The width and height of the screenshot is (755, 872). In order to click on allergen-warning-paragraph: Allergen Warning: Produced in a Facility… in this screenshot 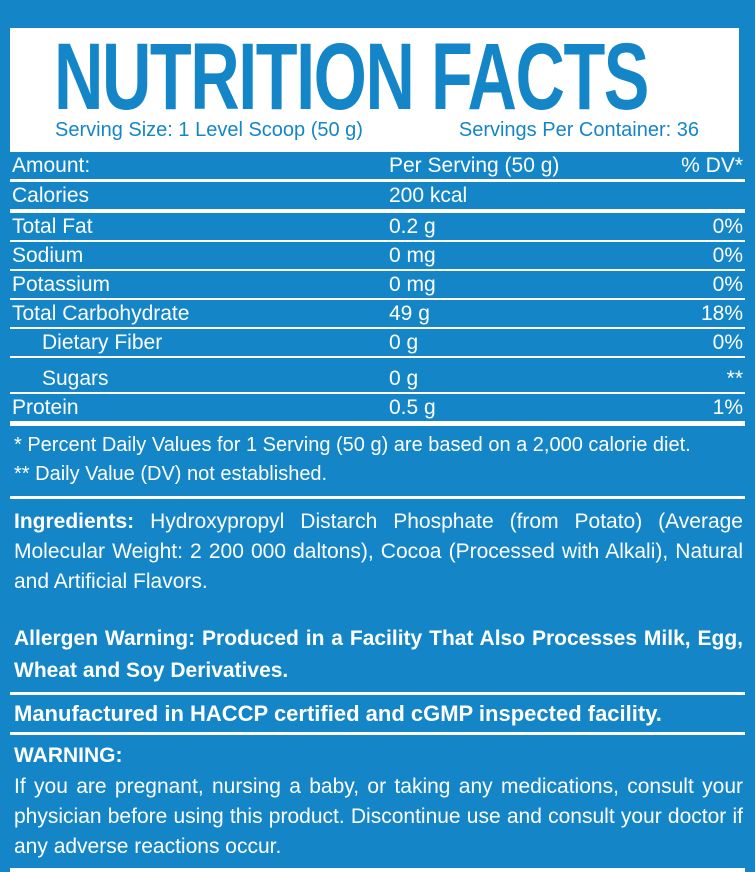, I will do `click(377, 655)`.